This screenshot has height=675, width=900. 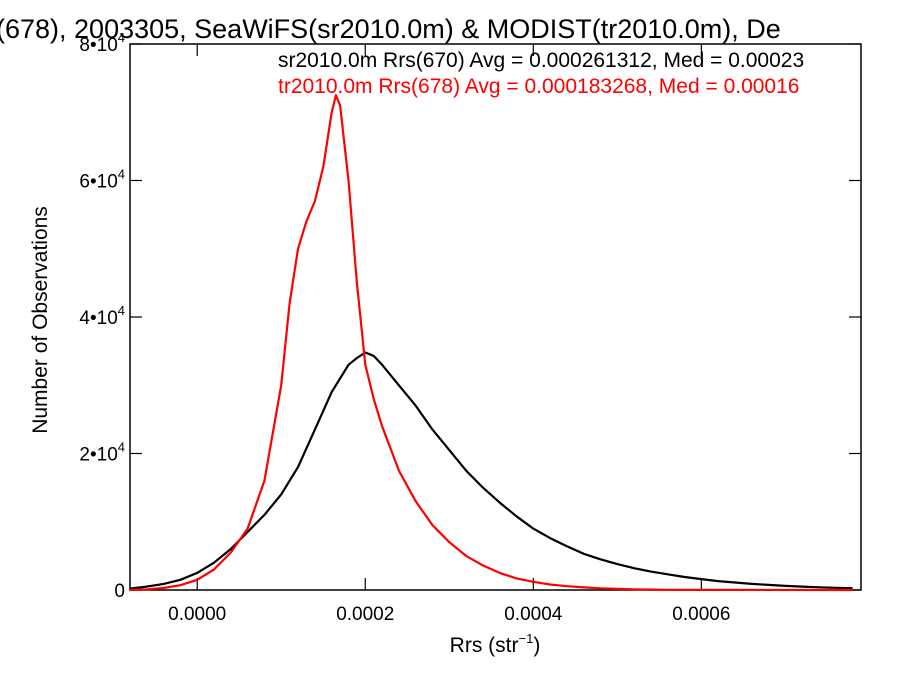 I want to click on x-tick-label: 0.0000, so click(x=197, y=614).